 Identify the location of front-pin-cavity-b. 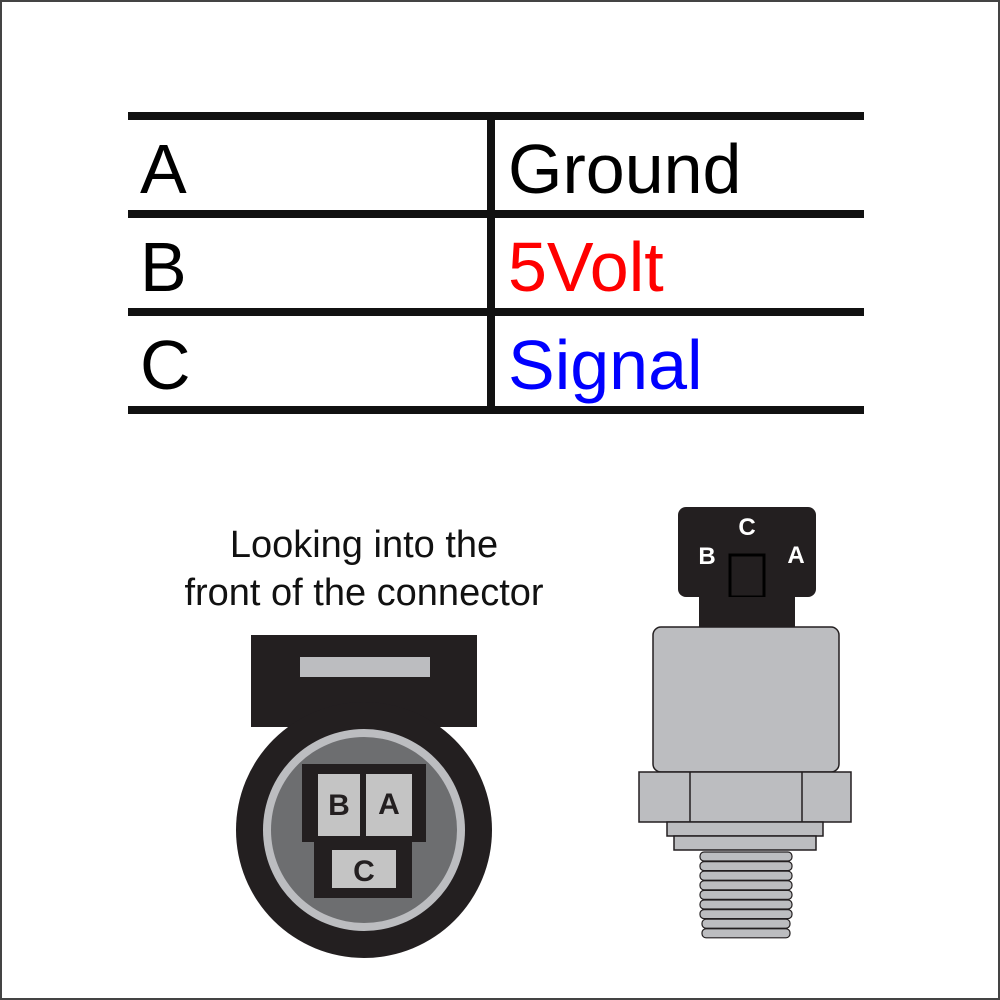
(339, 805).